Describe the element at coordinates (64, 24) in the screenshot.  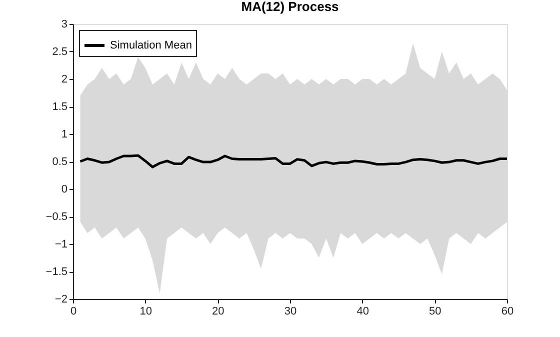
I see `y-tick-label: 3` at that location.